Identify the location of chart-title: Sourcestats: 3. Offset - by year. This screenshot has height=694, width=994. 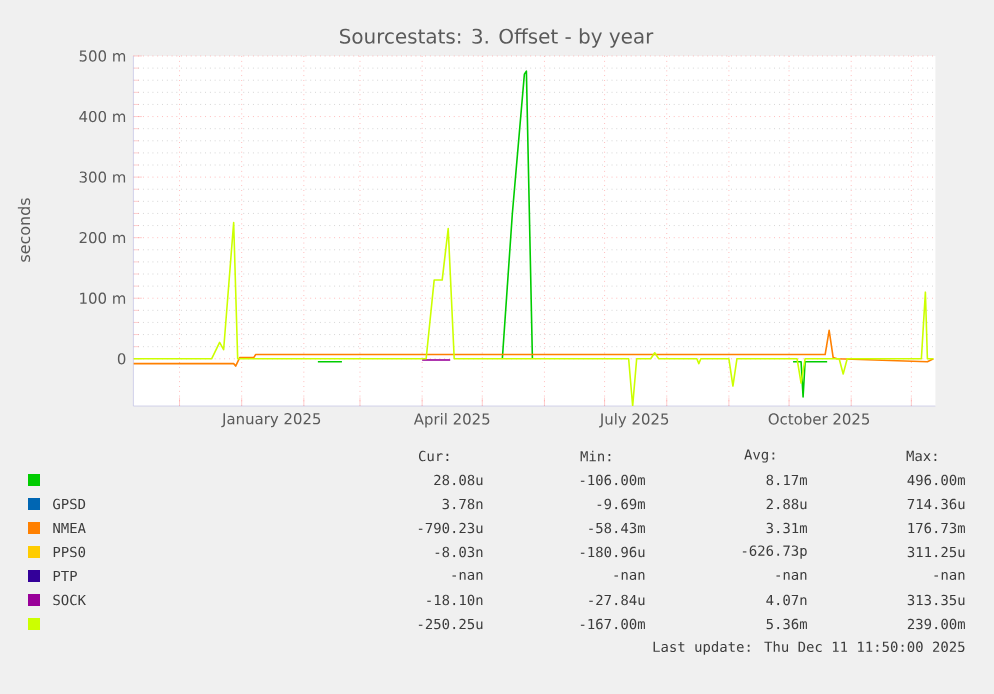
(497, 38).